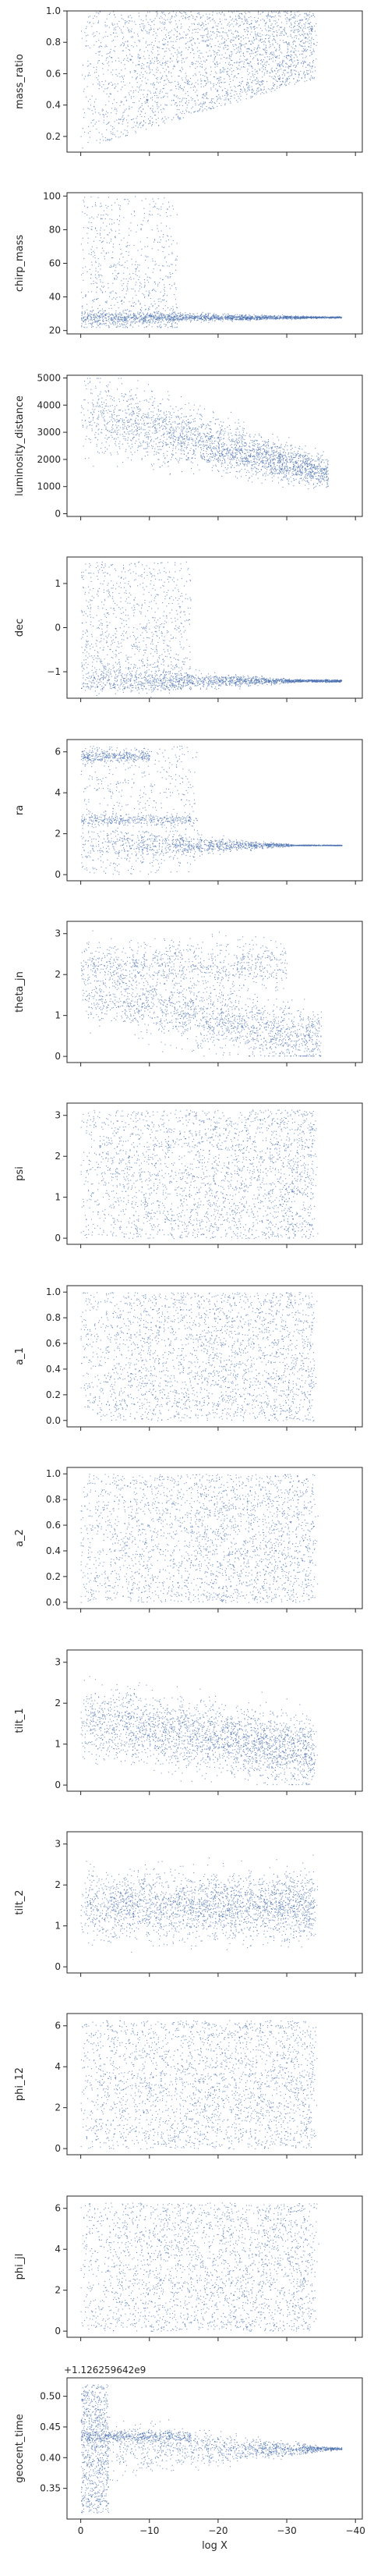  Describe the element at coordinates (53, 136) in the screenshot. I see `y-tick-label: 0.2` at that location.